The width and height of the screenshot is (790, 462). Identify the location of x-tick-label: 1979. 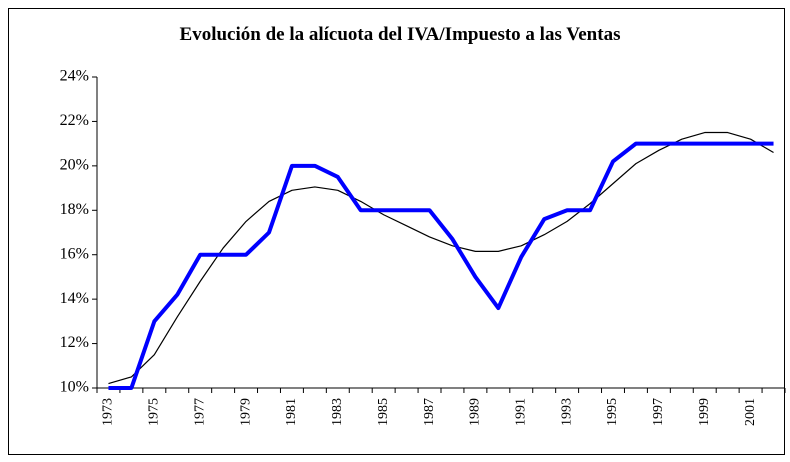
(245, 412).